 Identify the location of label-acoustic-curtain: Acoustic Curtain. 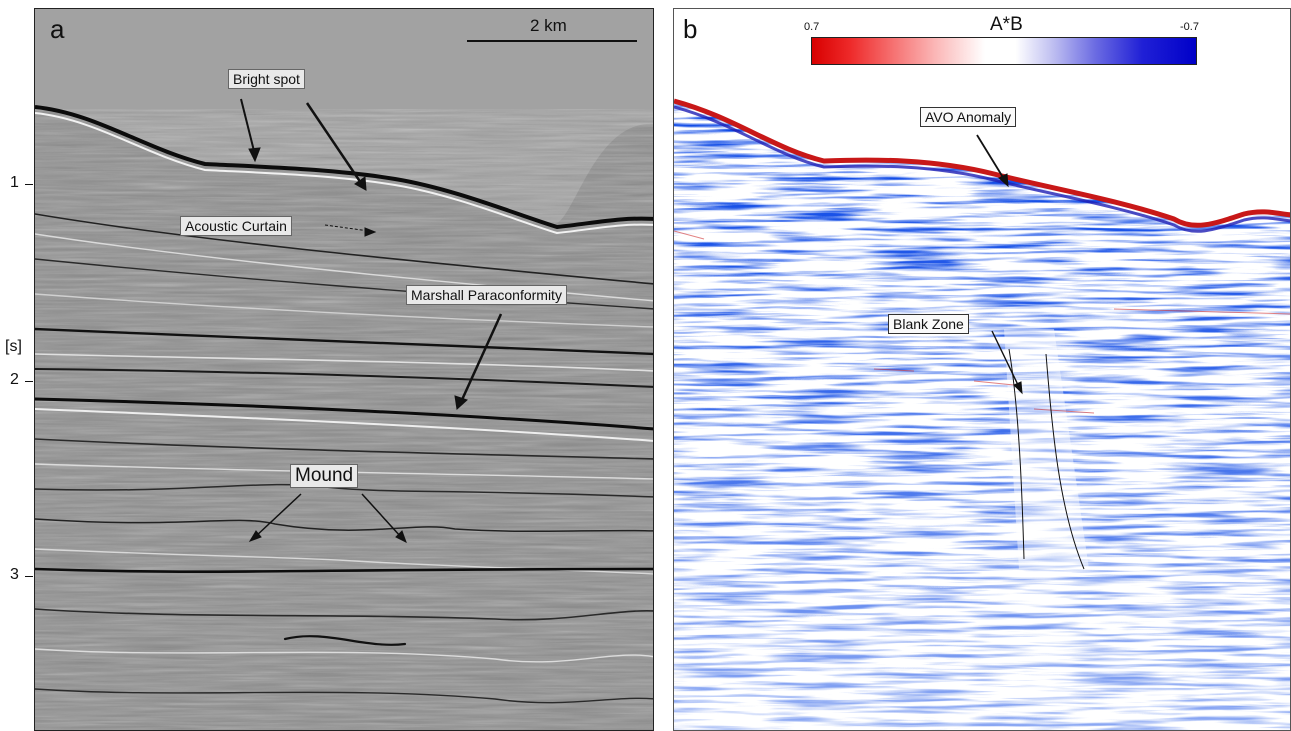
(236, 226).